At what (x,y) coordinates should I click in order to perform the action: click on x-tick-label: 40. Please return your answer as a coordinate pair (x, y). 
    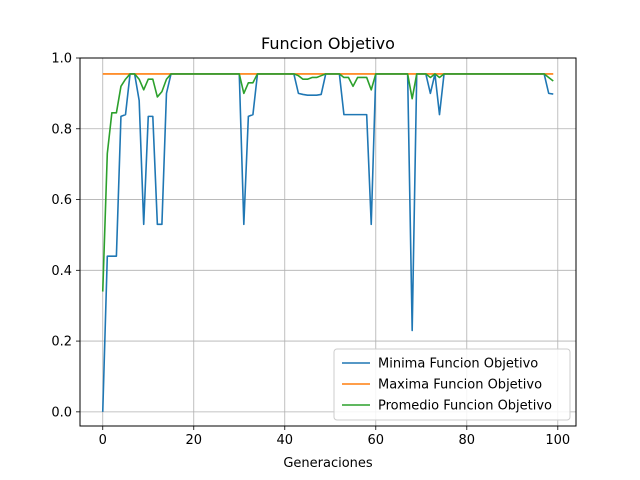
    Looking at the image, I should click on (284, 440).